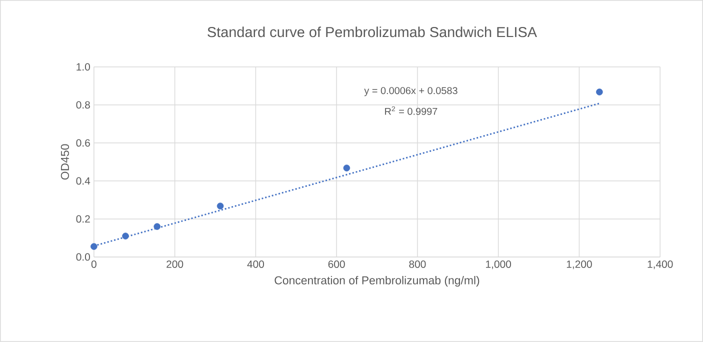 This screenshot has width=703, height=342. I want to click on x-axis-title: Concentration of Pembrolizumab (ng/ml), so click(377, 281).